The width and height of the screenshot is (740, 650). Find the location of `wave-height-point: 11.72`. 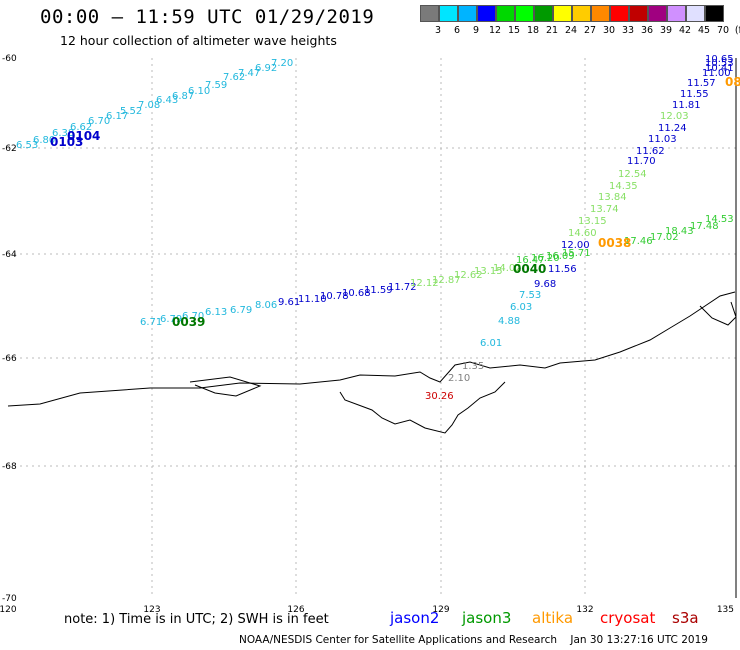

wave-height-point: 11.72 is located at coordinates (402, 287).